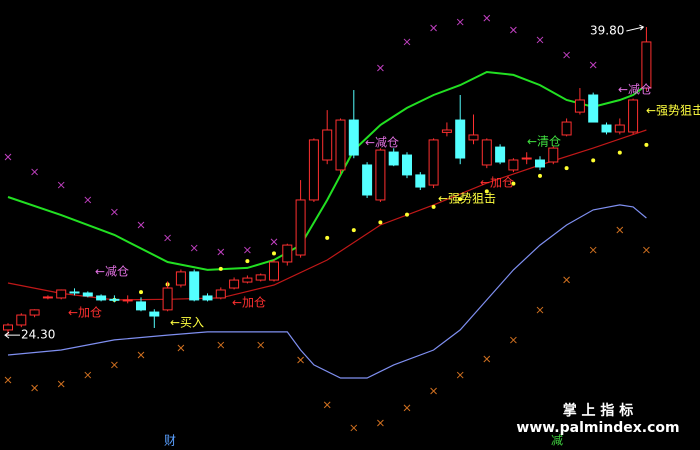 The image size is (700, 450). Describe the element at coordinates (497, 183) in the screenshot. I see `signal-annotation: ←加仓` at that location.